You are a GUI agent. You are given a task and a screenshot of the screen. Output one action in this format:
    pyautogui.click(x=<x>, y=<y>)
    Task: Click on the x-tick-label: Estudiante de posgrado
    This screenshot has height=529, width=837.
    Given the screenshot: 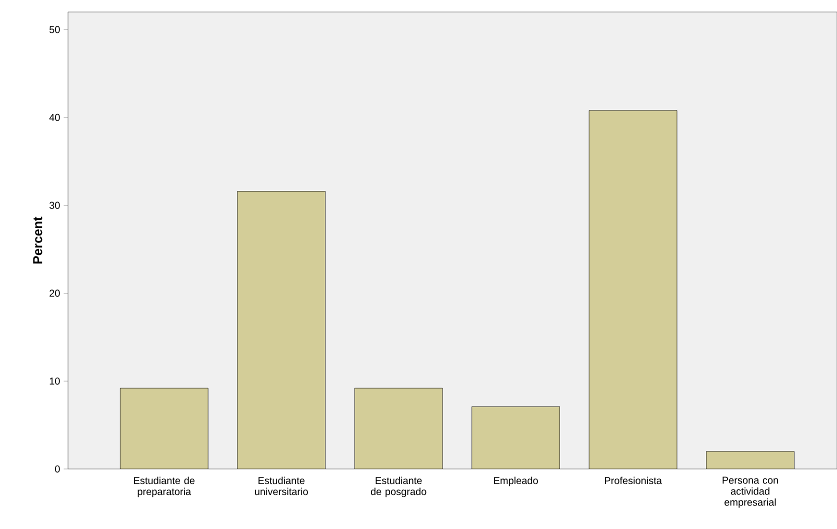 What is the action you would take?
    pyautogui.click(x=398, y=487)
    